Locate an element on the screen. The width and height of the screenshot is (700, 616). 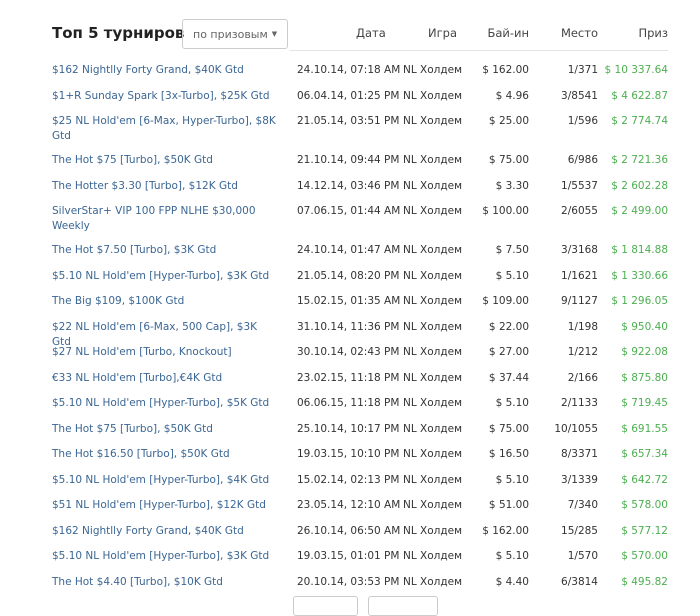
tournament-name-link: The Big $109, $100K Gtd is located at coordinates (118, 301).